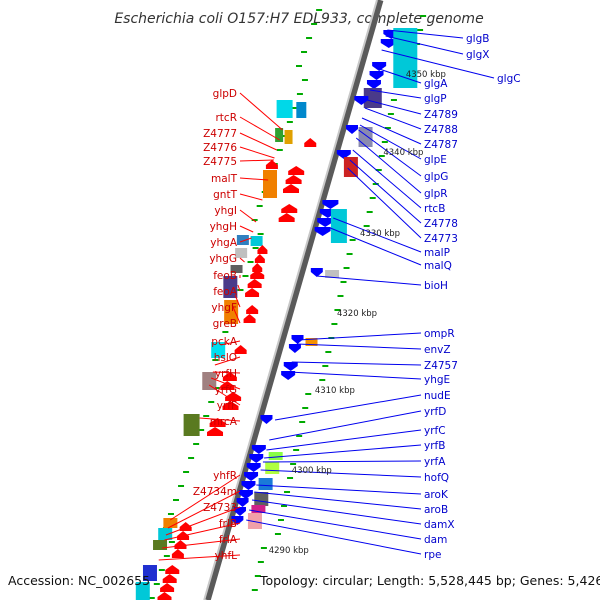  What do you see at coordinates (215, 492) in the screenshot?
I see `gene-label-z4734m: Z4734m` at bounding box center [215, 492].